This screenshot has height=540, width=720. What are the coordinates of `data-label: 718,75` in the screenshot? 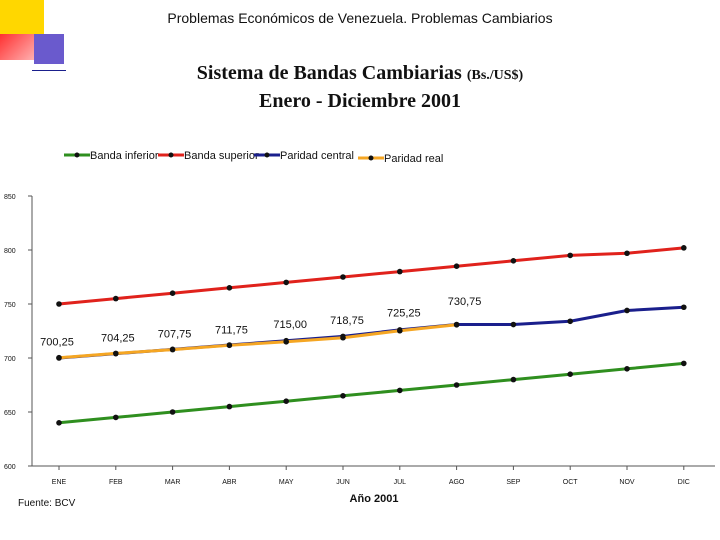 It's located at (347, 321).